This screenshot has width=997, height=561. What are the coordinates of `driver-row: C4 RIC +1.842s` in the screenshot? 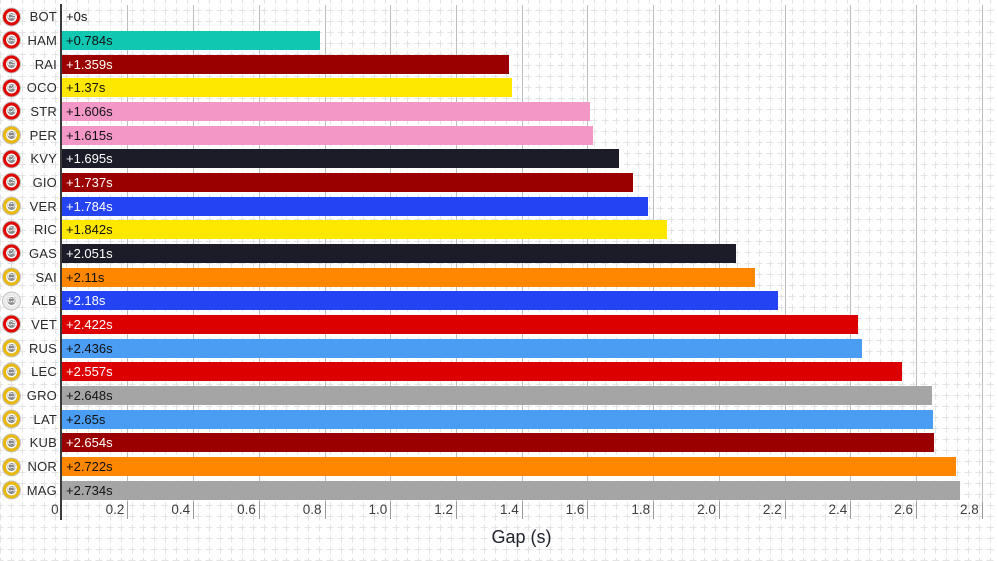 It's located at (498, 230).